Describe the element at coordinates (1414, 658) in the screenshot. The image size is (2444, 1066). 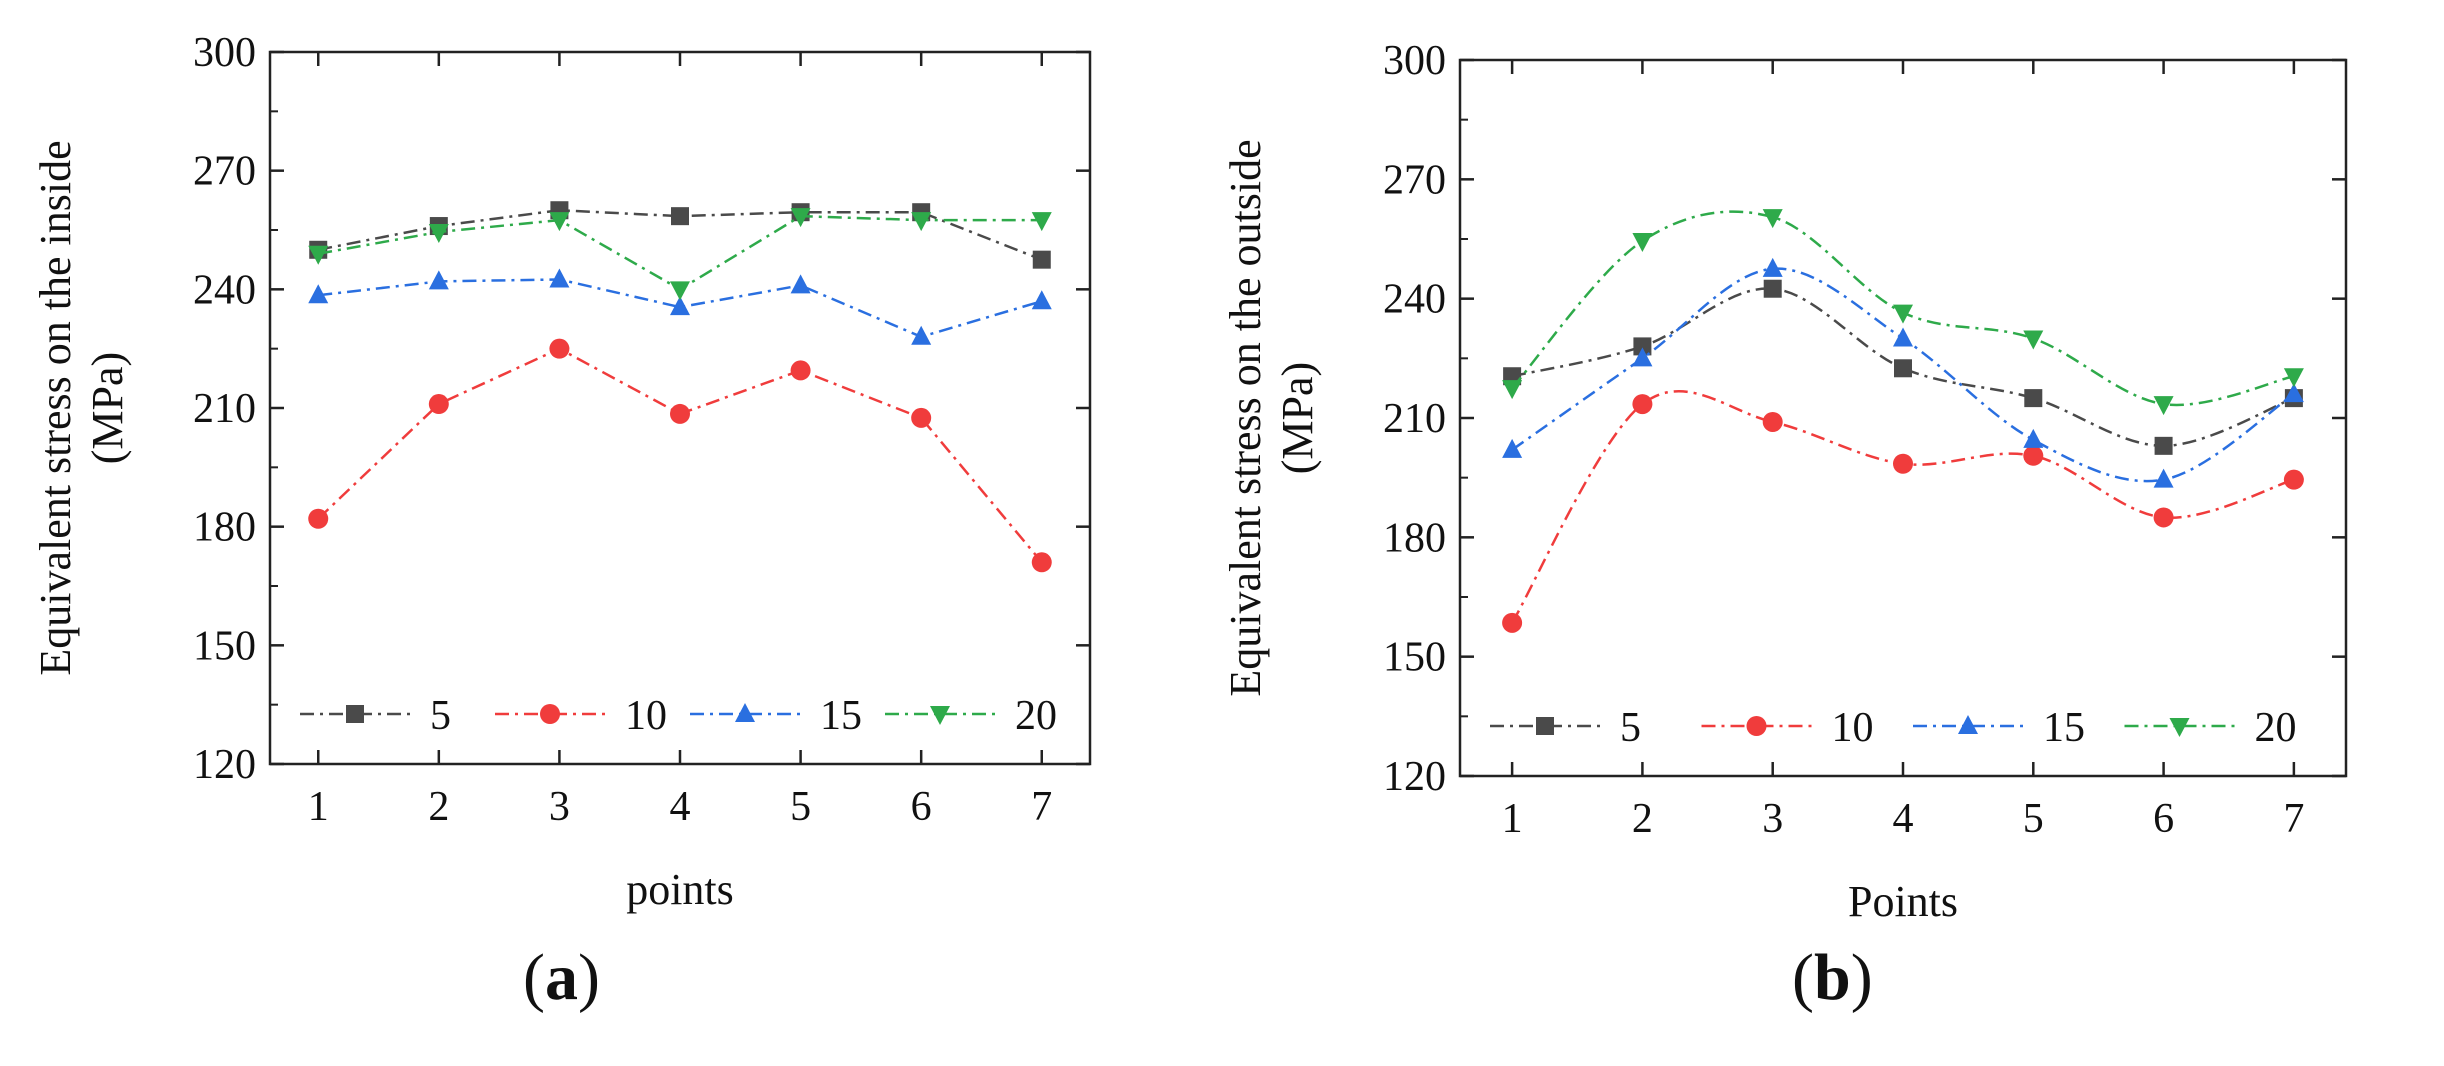
I see `chart-b-ytick-label: 150` at that location.